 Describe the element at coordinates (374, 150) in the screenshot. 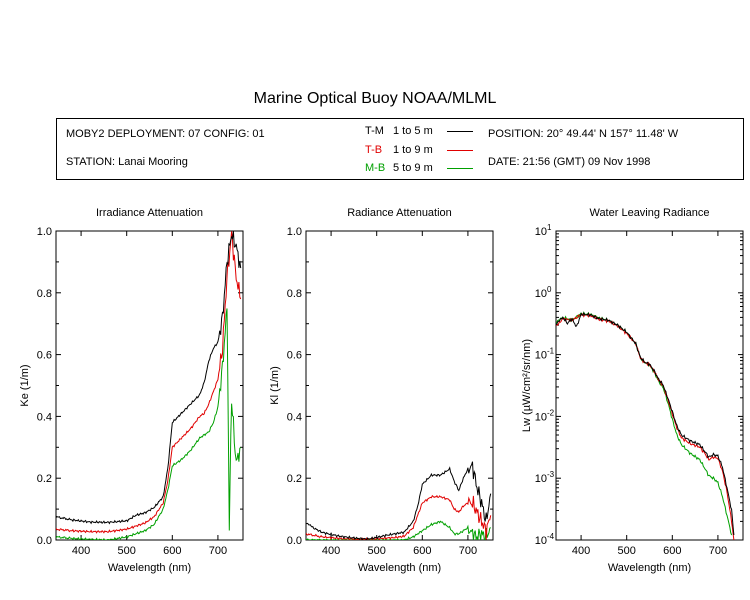

I see `legend-name-t-b: T-B` at that location.